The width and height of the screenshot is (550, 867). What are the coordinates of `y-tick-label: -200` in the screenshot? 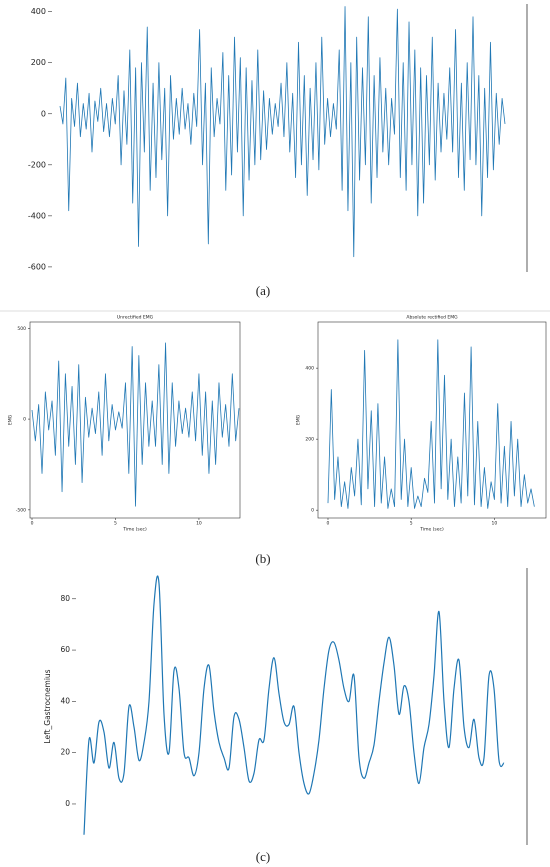 It's located at (37, 164).